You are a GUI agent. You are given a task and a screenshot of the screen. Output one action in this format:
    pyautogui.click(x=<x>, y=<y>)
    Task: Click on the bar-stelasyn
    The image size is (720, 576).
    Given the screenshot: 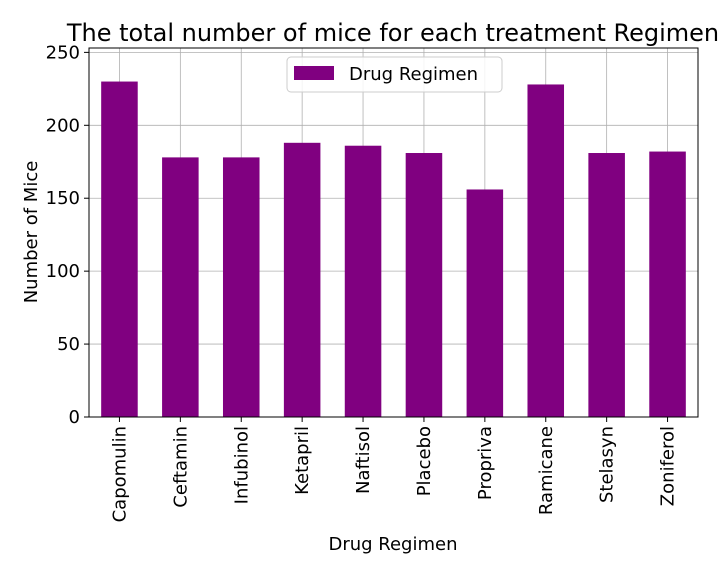 What is the action you would take?
    pyautogui.click(x=606, y=285)
    